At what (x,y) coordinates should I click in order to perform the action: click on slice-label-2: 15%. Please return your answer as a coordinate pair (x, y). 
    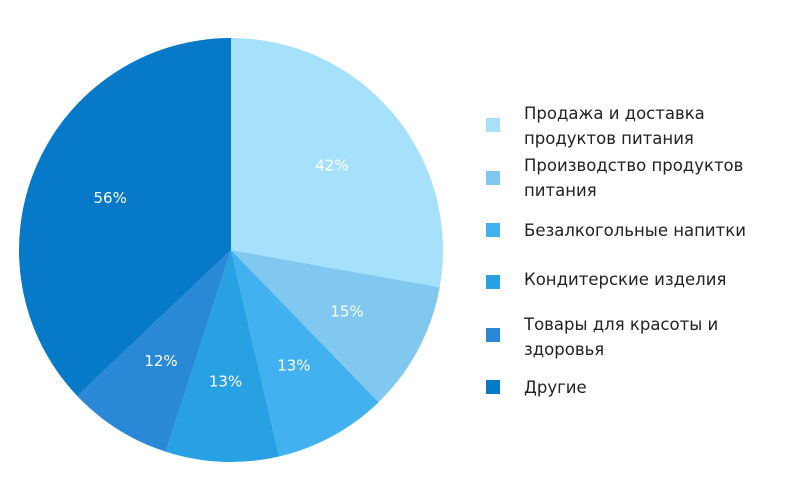
    Looking at the image, I should click on (346, 312).